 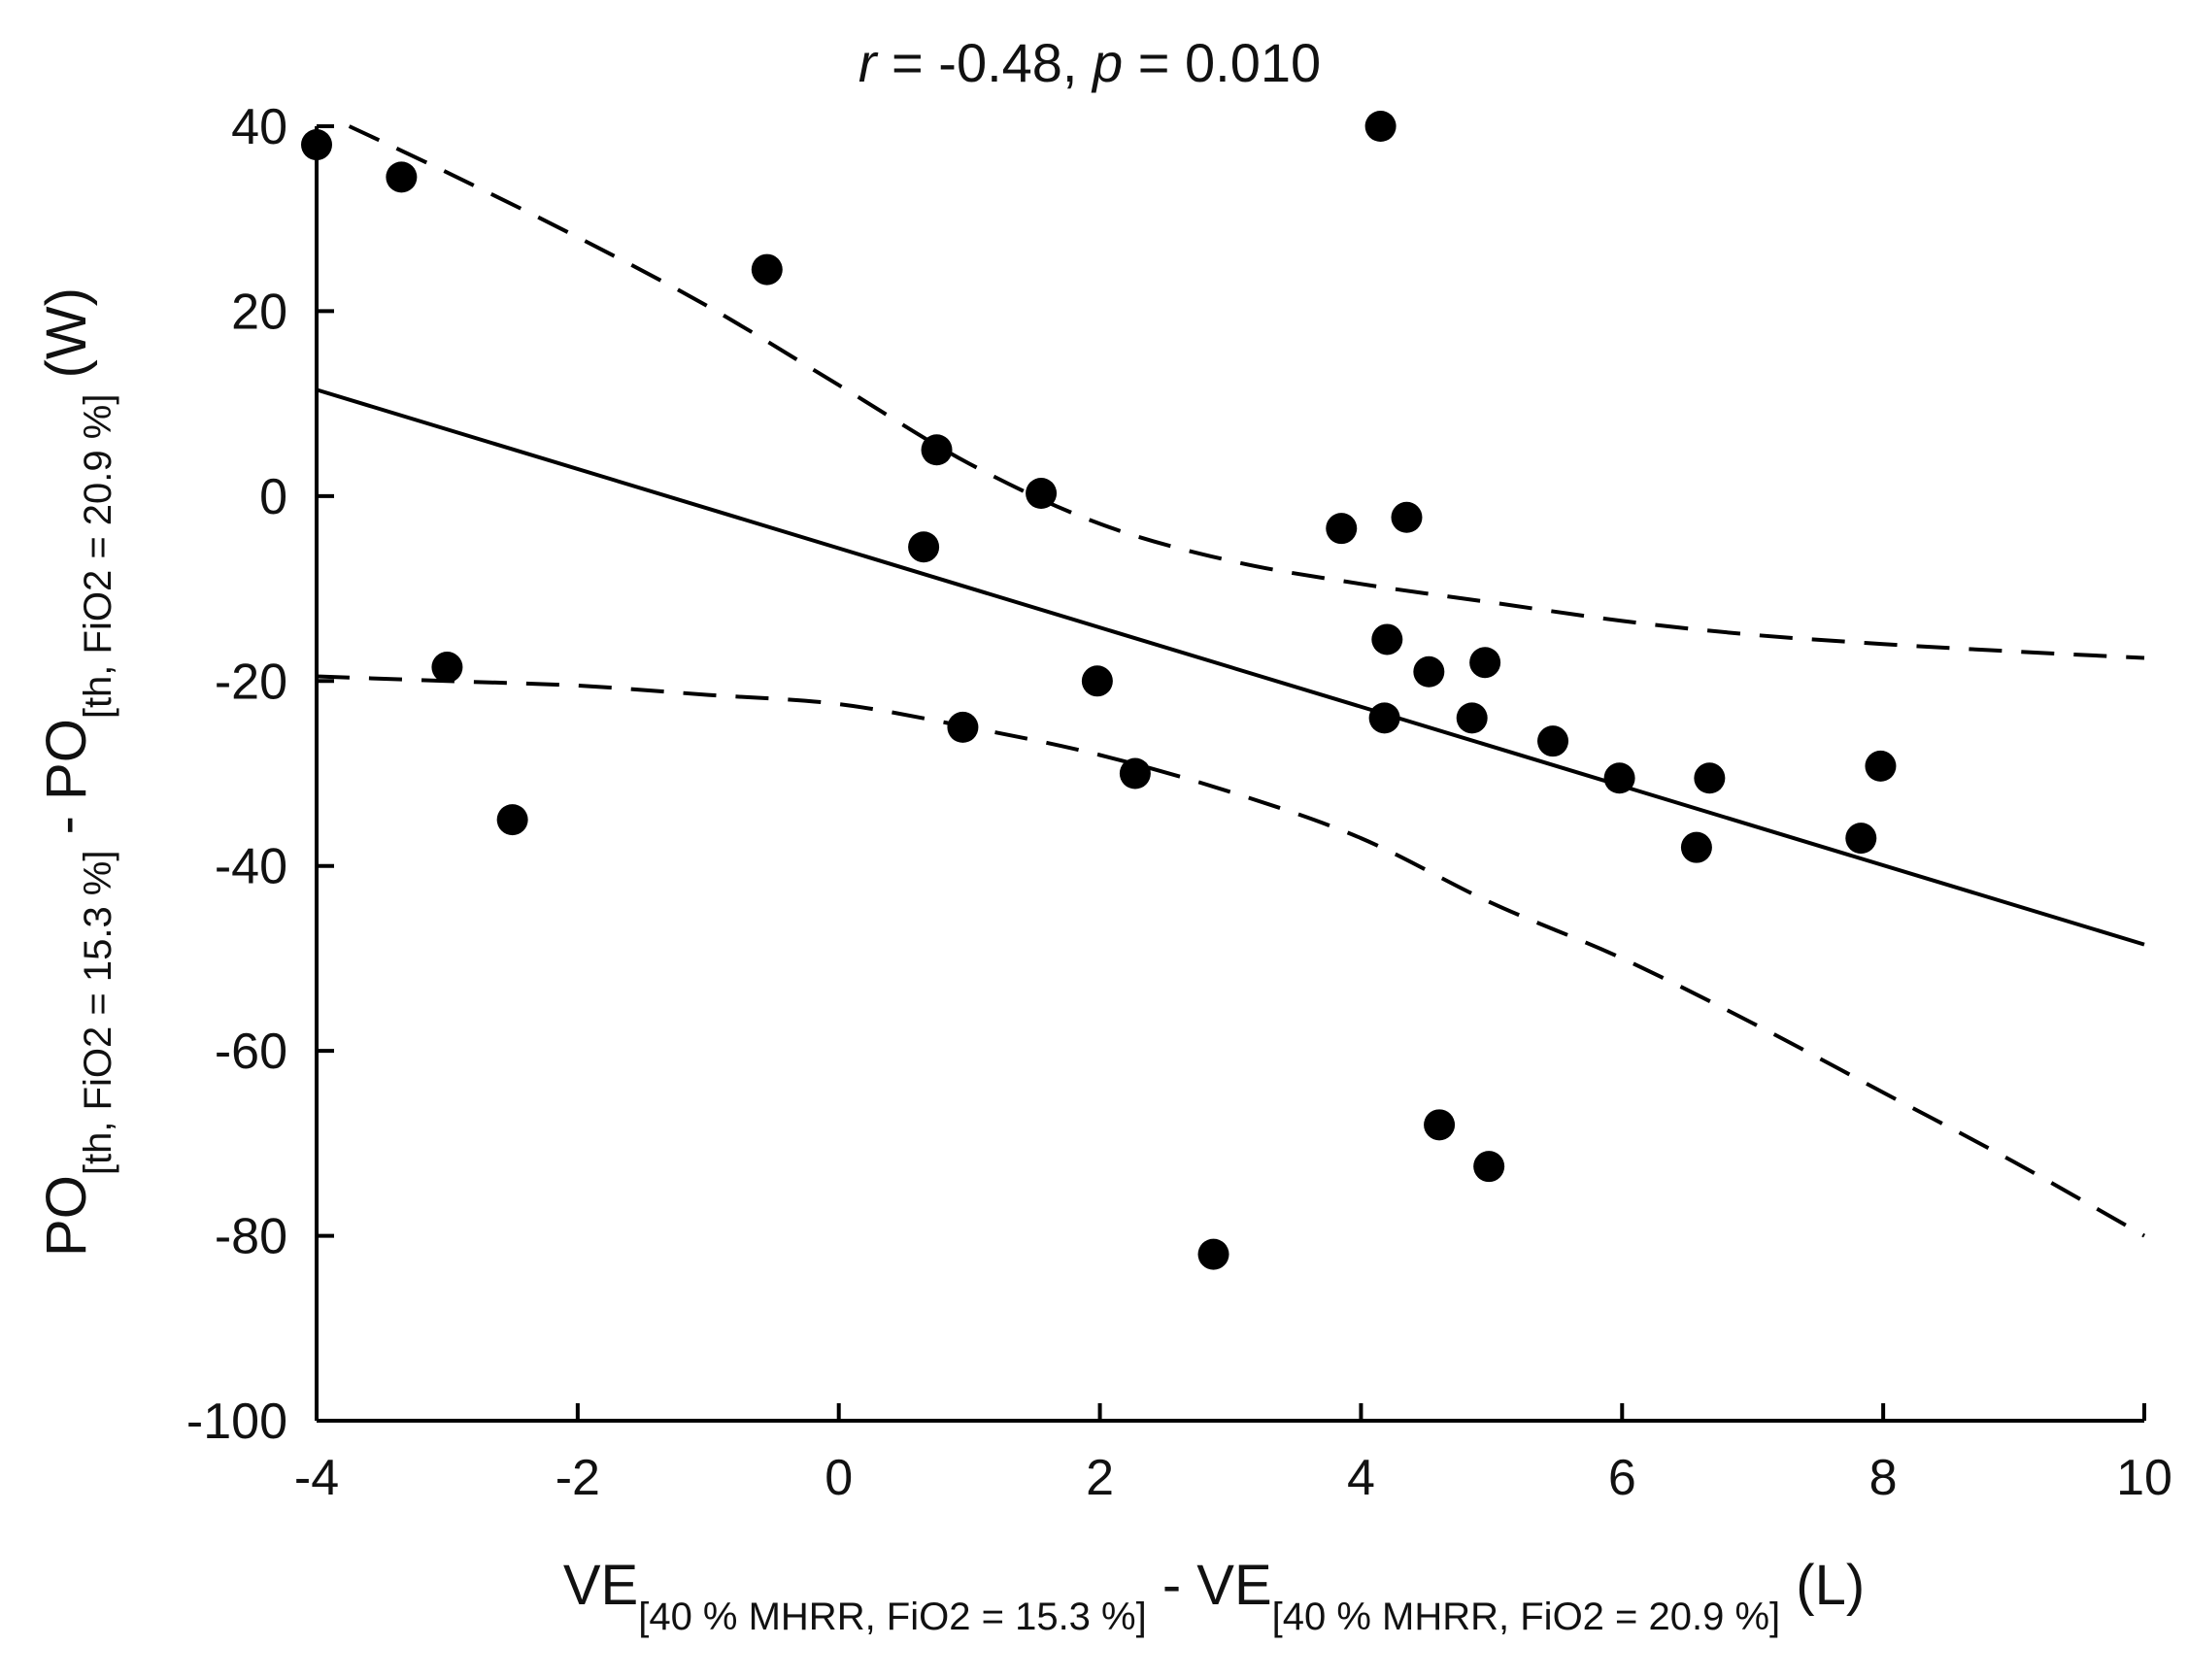 I want to click on y-tick-label: -100, so click(x=237, y=1422).